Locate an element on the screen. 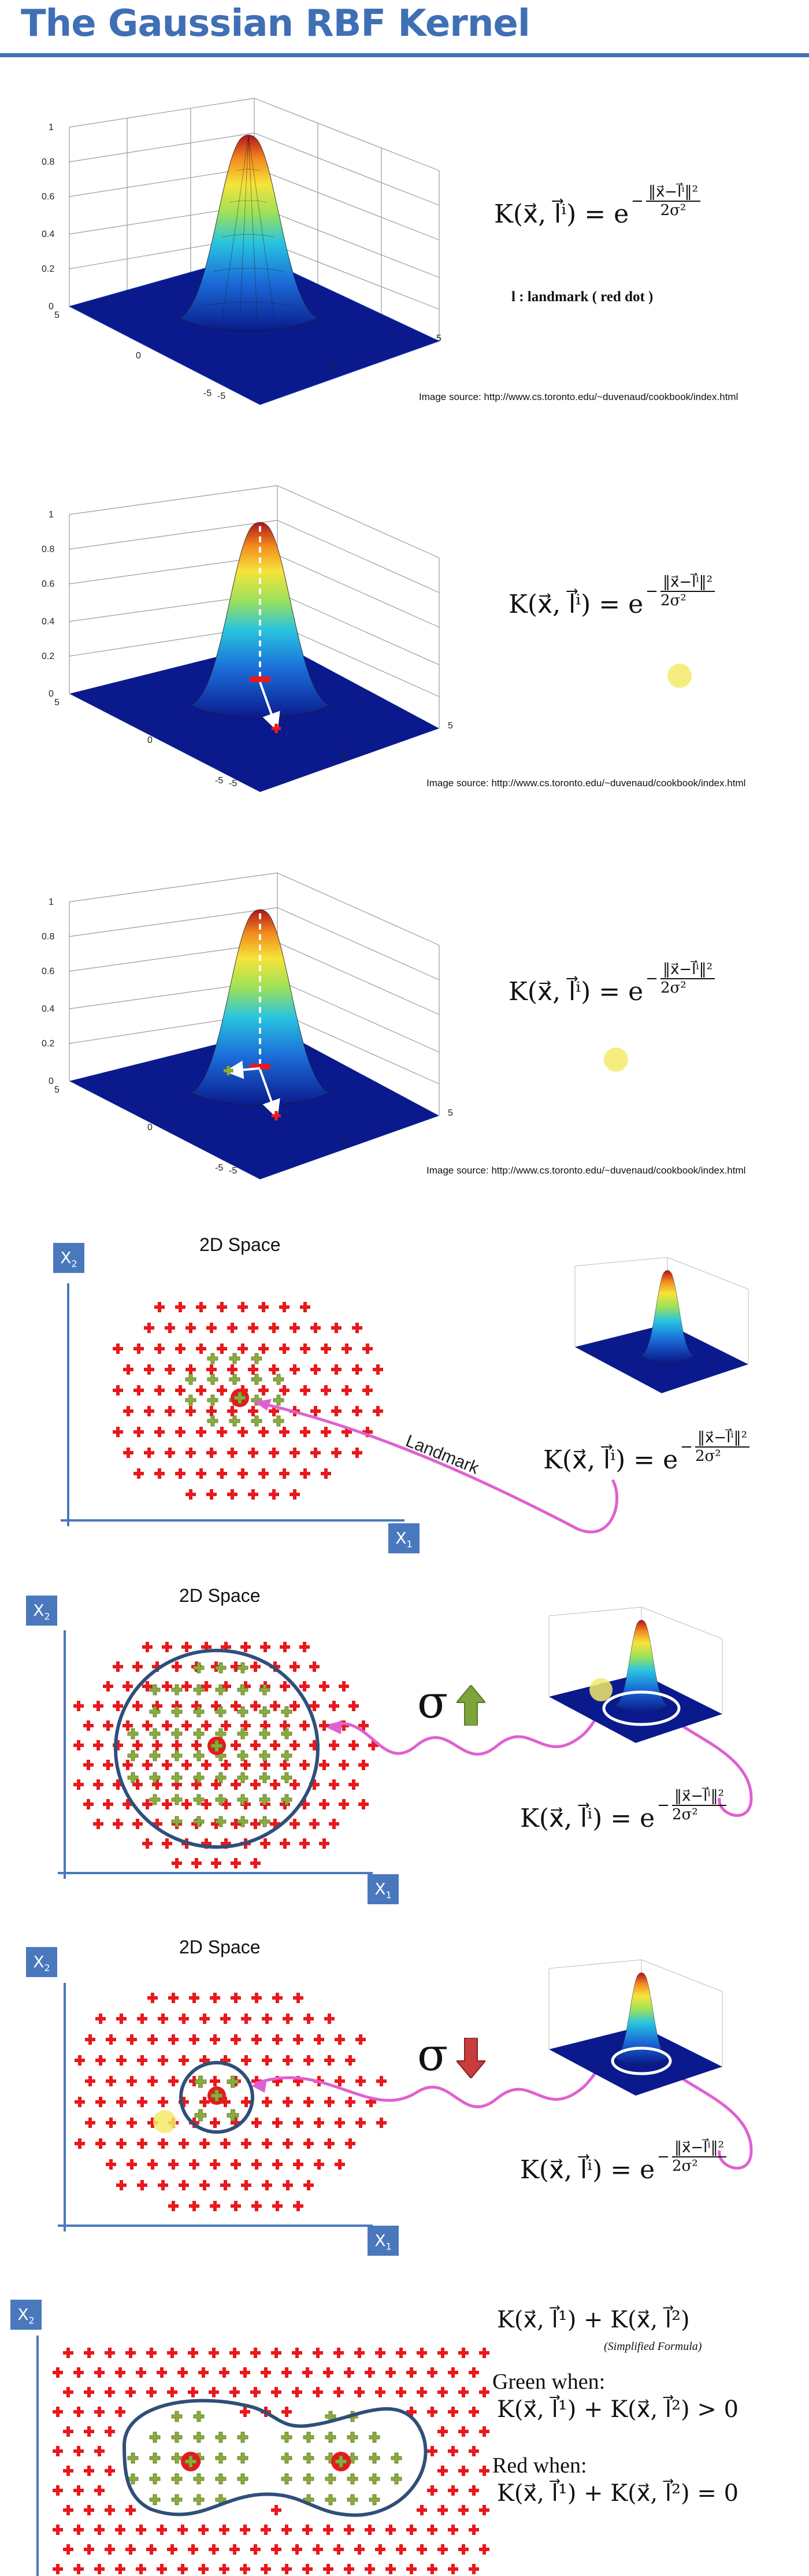  axis-x2-label: X2 is located at coordinates (26, 2315).